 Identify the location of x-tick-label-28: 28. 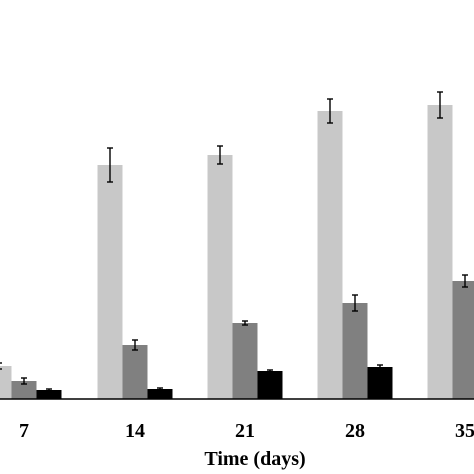
(355, 431).